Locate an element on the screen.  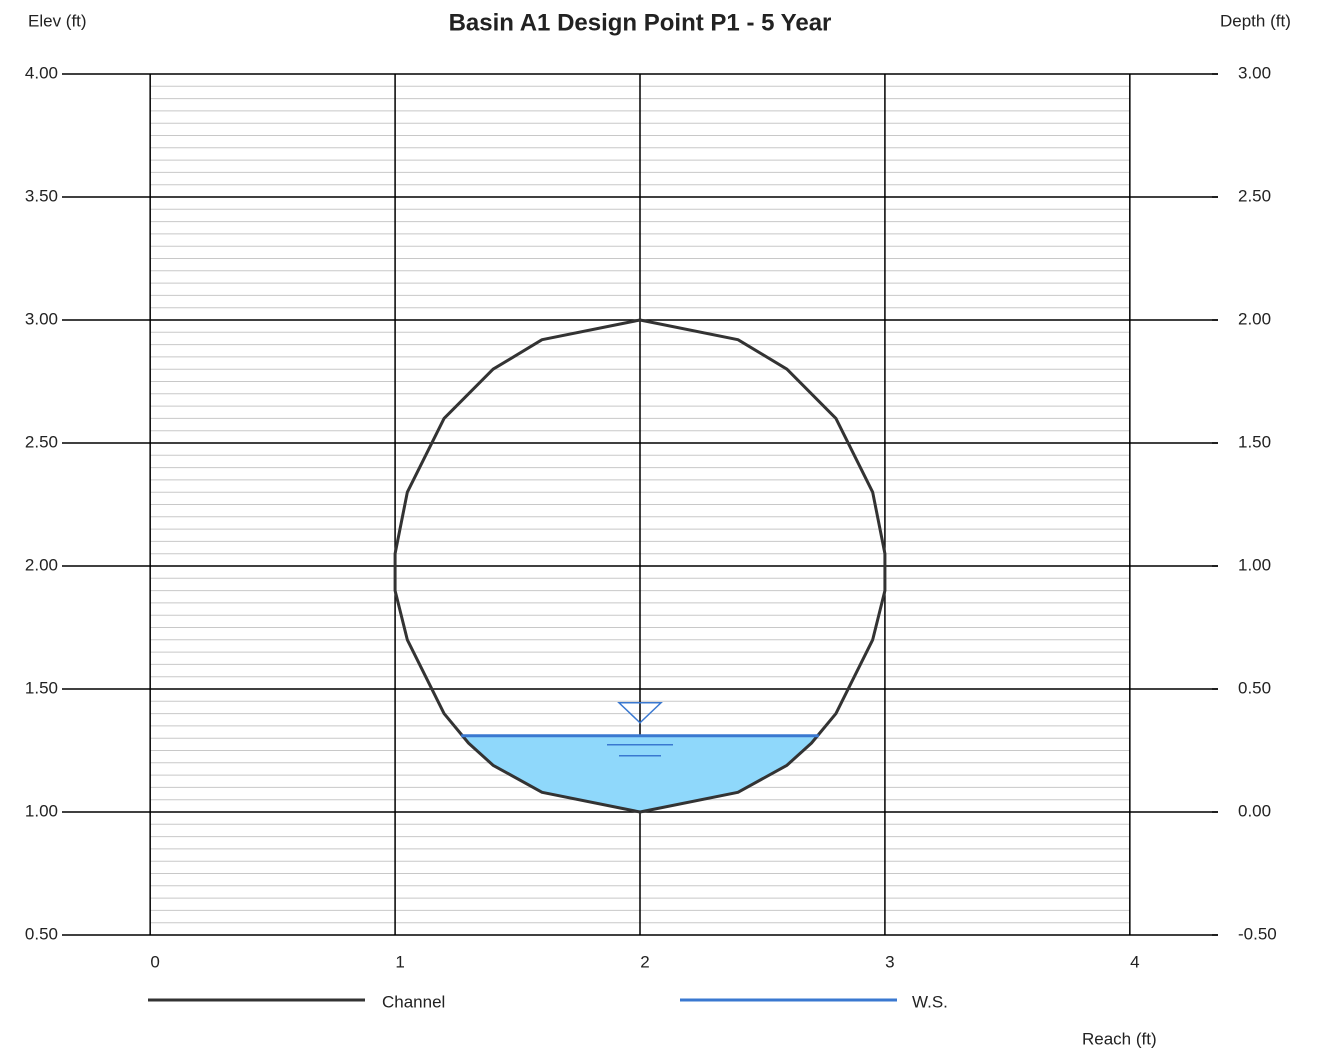
y-tick-label: 3.00 is located at coordinates (41, 318).